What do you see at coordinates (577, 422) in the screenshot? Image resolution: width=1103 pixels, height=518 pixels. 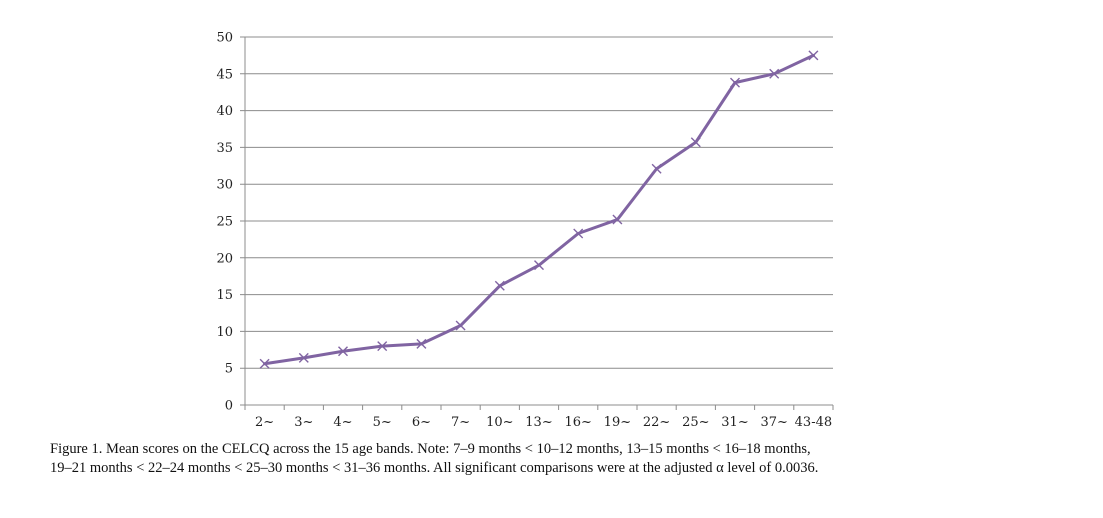 I see `x-tick-label: 16~` at bounding box center [577, 422].